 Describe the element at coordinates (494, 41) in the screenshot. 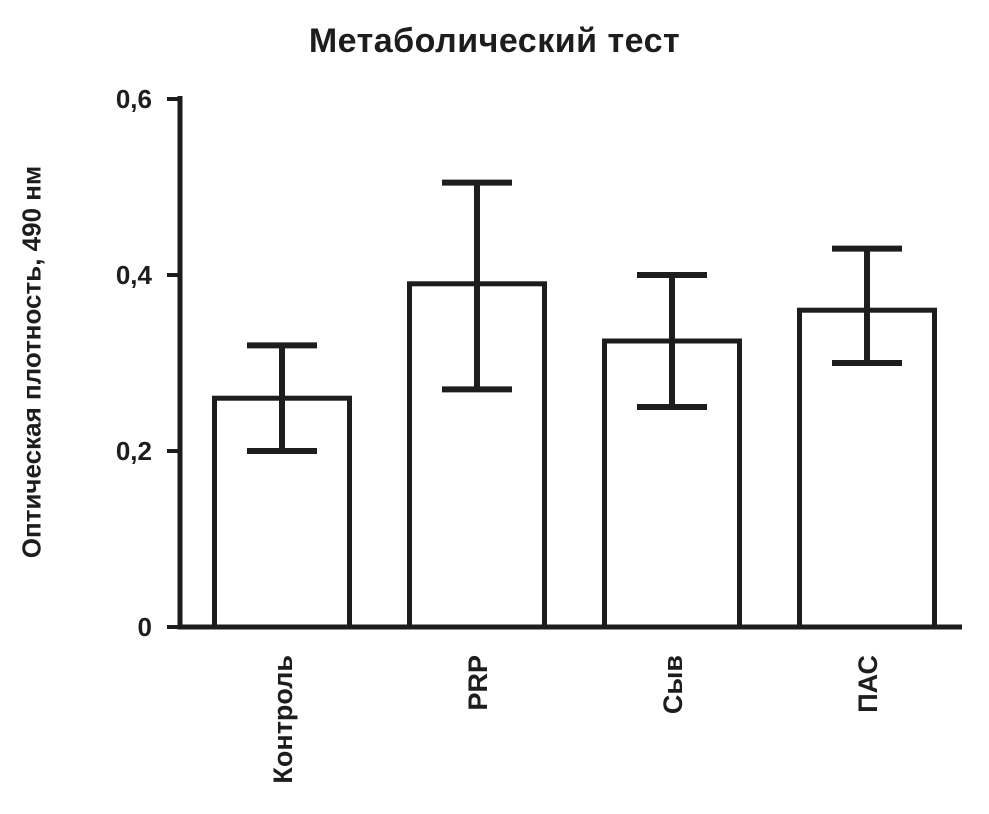

I see `chart-title: Метаболический тест` at that location.